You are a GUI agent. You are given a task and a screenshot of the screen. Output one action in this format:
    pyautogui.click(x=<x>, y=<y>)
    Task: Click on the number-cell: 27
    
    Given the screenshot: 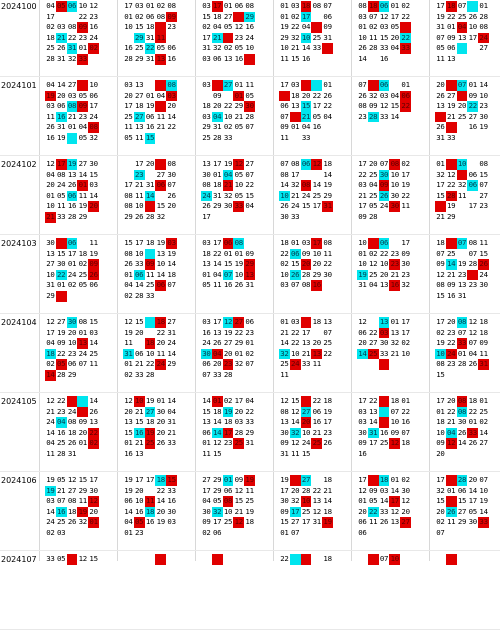 What is the action you would take?
    pyautogui.click(x=139, y=95)
    